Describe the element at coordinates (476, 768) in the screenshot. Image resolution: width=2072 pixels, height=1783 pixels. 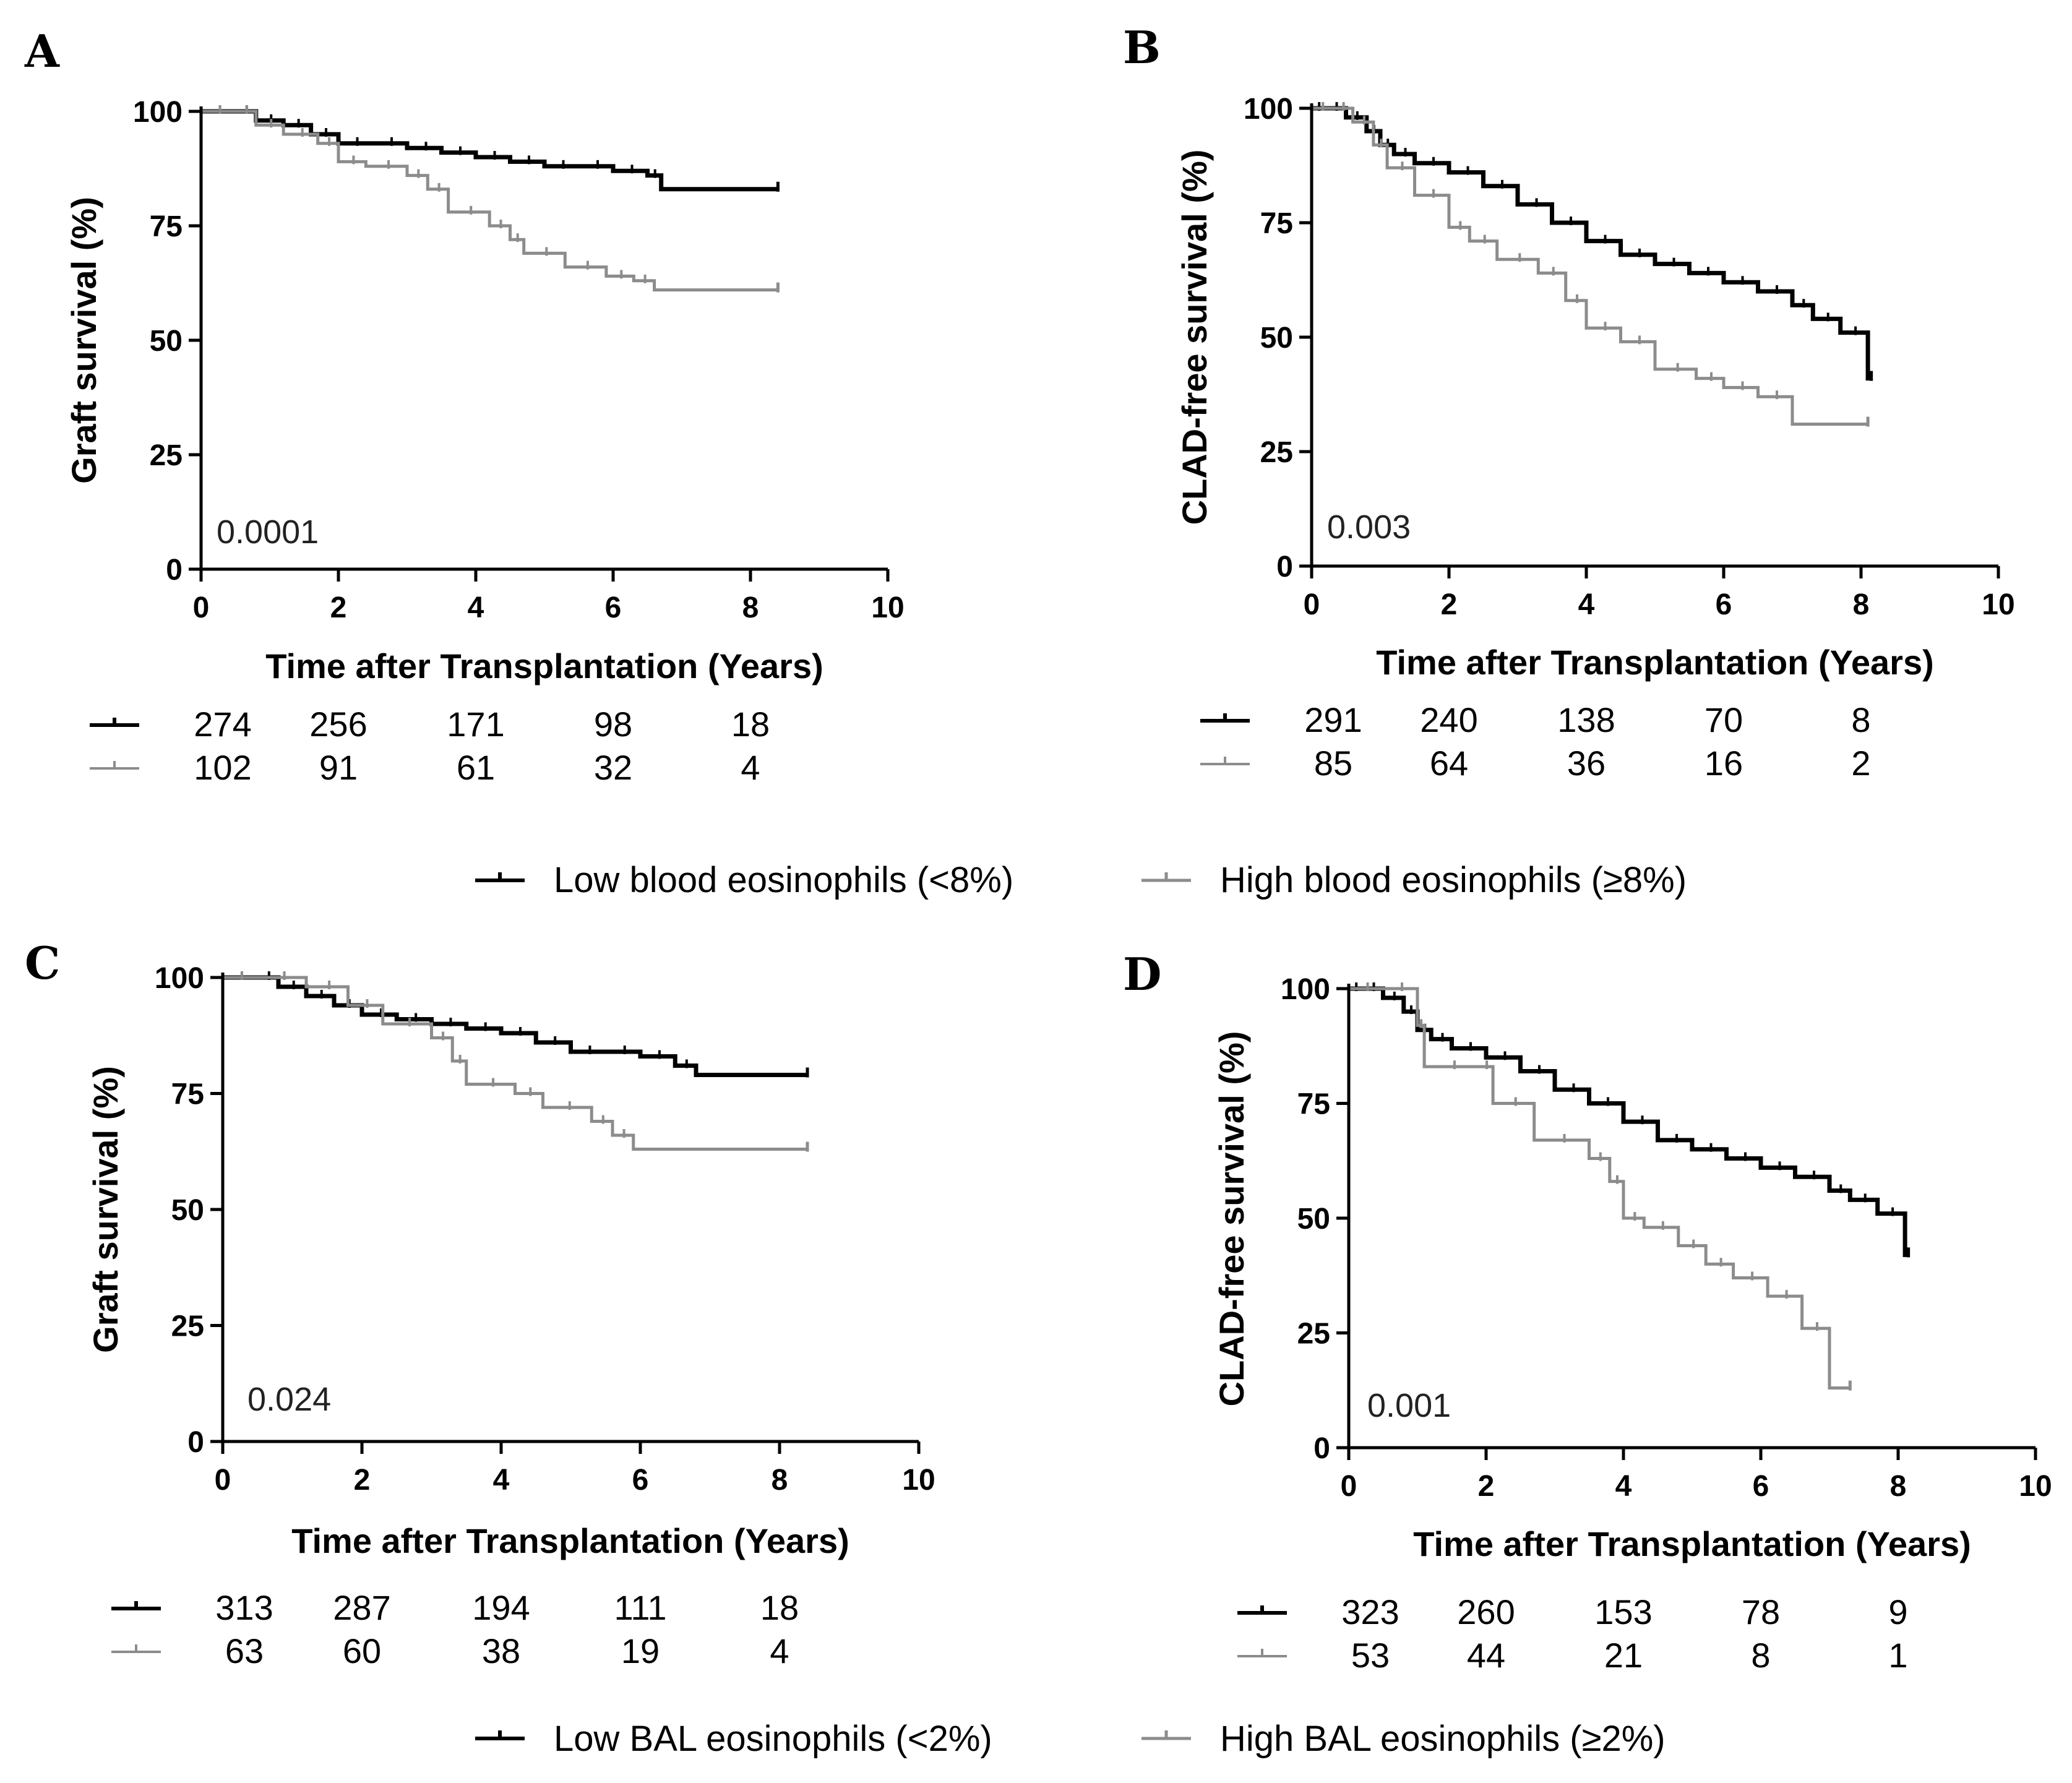
I see `risk-count-high: 61` at that location.